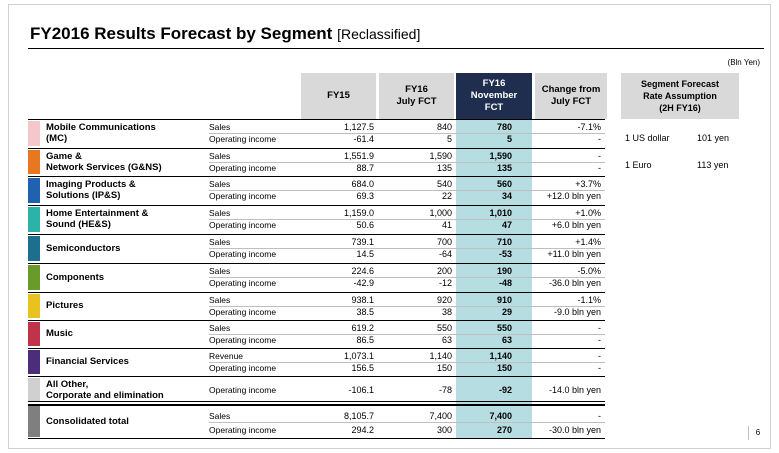  What do you see at coordinates (506, 340) in the screenshot?
I see `value-nov: 63` at bounding box center [506, 340].